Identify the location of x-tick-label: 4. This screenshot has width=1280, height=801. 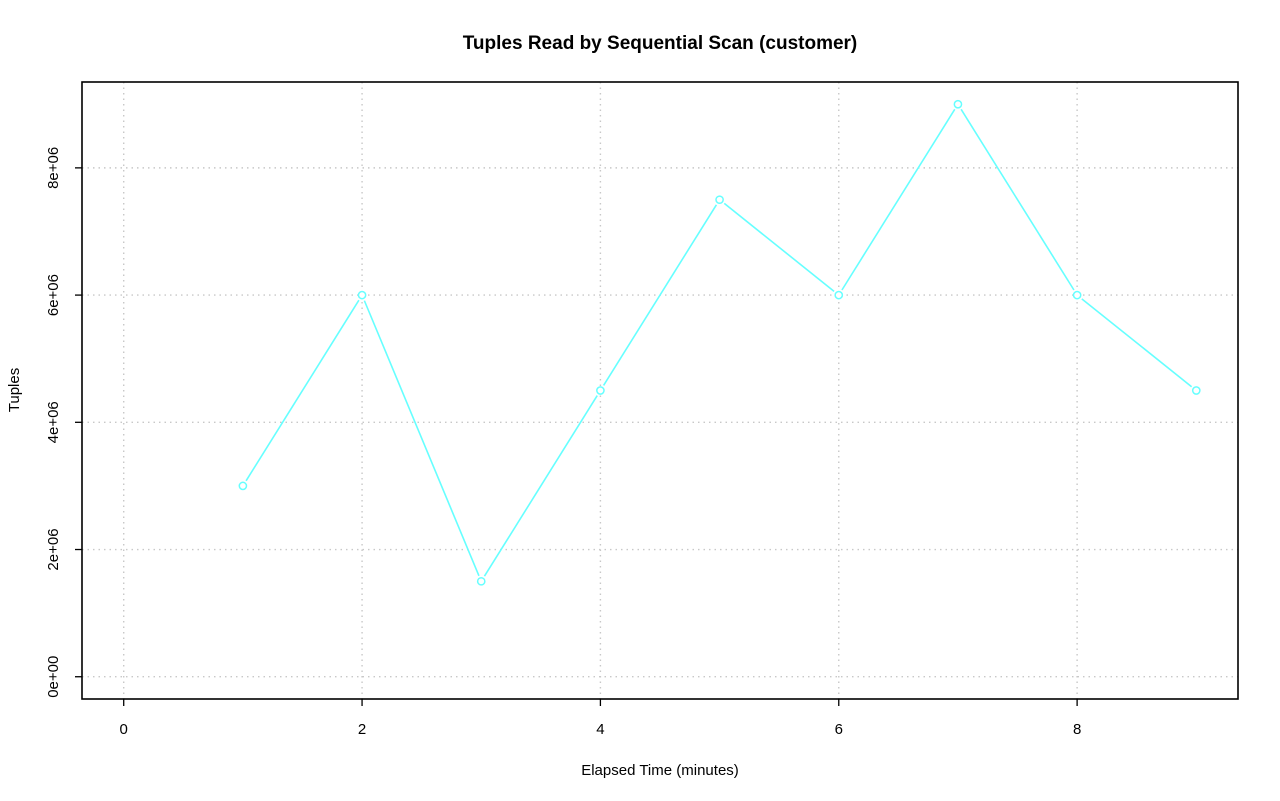
(600, 729).